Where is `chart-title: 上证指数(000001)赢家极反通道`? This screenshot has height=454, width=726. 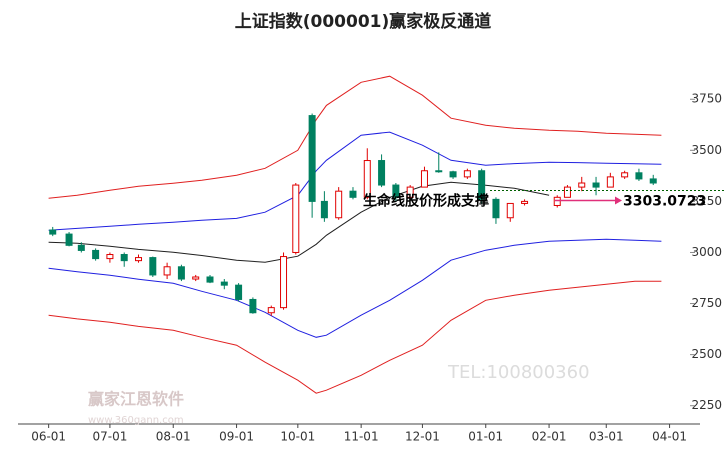
chart-title: 上证指数(000001)赢家极反通道 is located at coordinates (363, 21).